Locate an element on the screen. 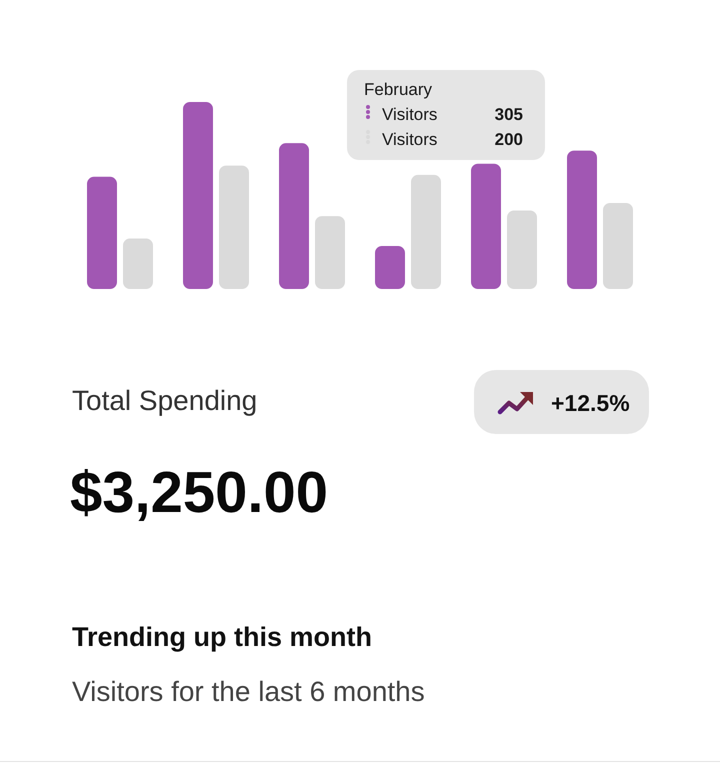 Image resolution: width=720 pixels, height=764 pixels. badge: +12.5% is located at coordinates (561, 402).